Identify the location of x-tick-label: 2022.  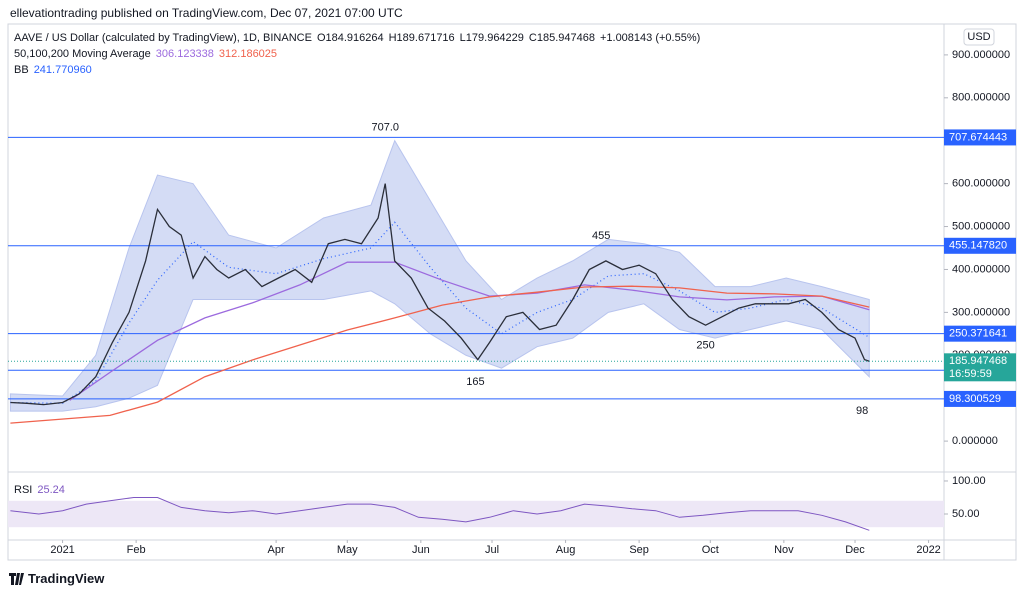
(928, 550).